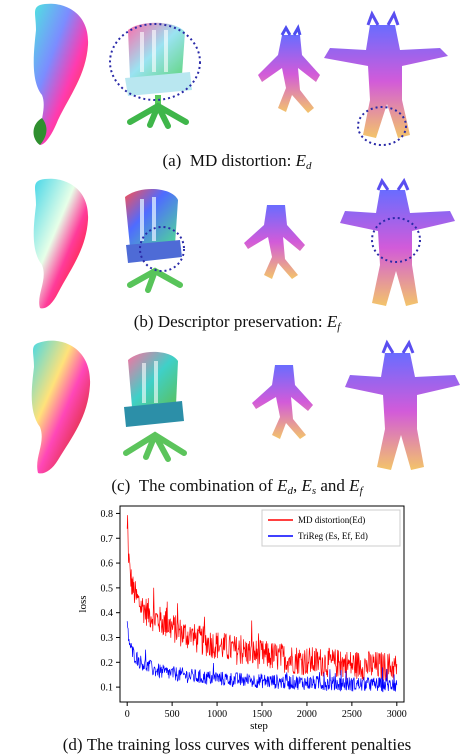 The image size is (474, 756). I want to click on caption-label: (b), so click(143, 321).